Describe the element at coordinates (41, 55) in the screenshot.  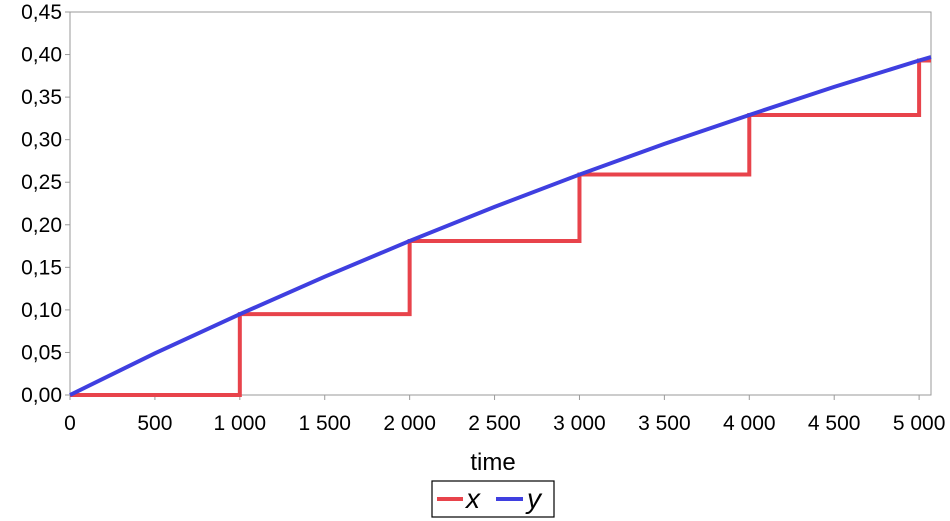
I see `y-tick-label: 0,40` at that location.